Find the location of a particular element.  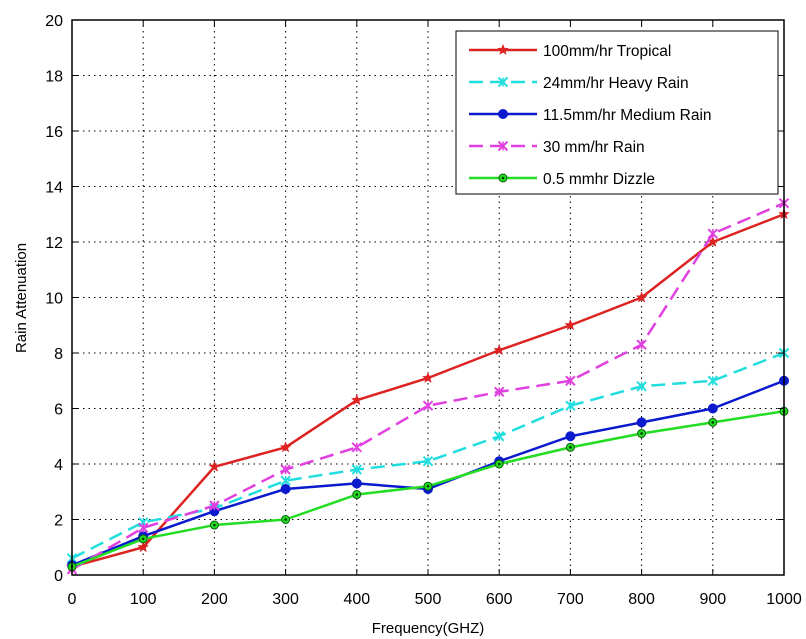

legend-item: 30 mm/hr Rain is located at coordinates (557, 147).